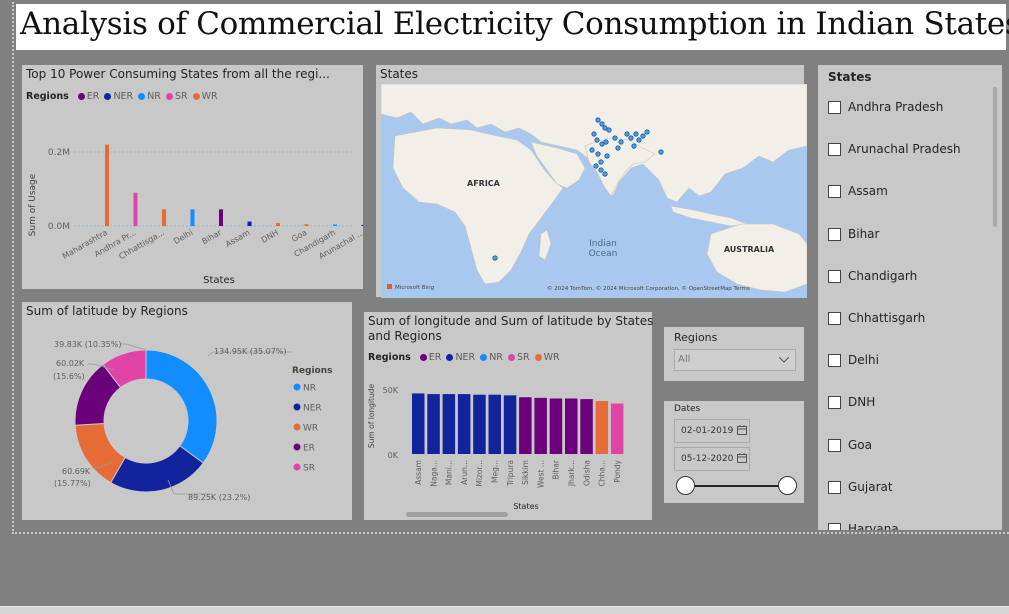  I want to click on legend-sr: SR, so click(181, 96).